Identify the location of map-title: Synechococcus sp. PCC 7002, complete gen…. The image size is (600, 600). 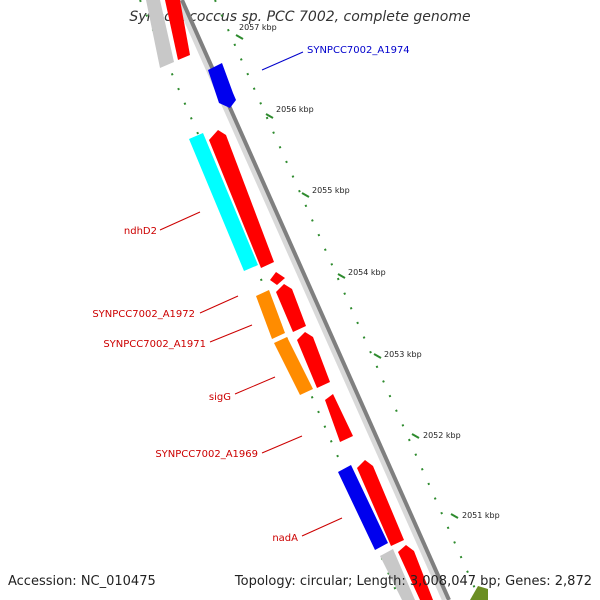
(300, 17).